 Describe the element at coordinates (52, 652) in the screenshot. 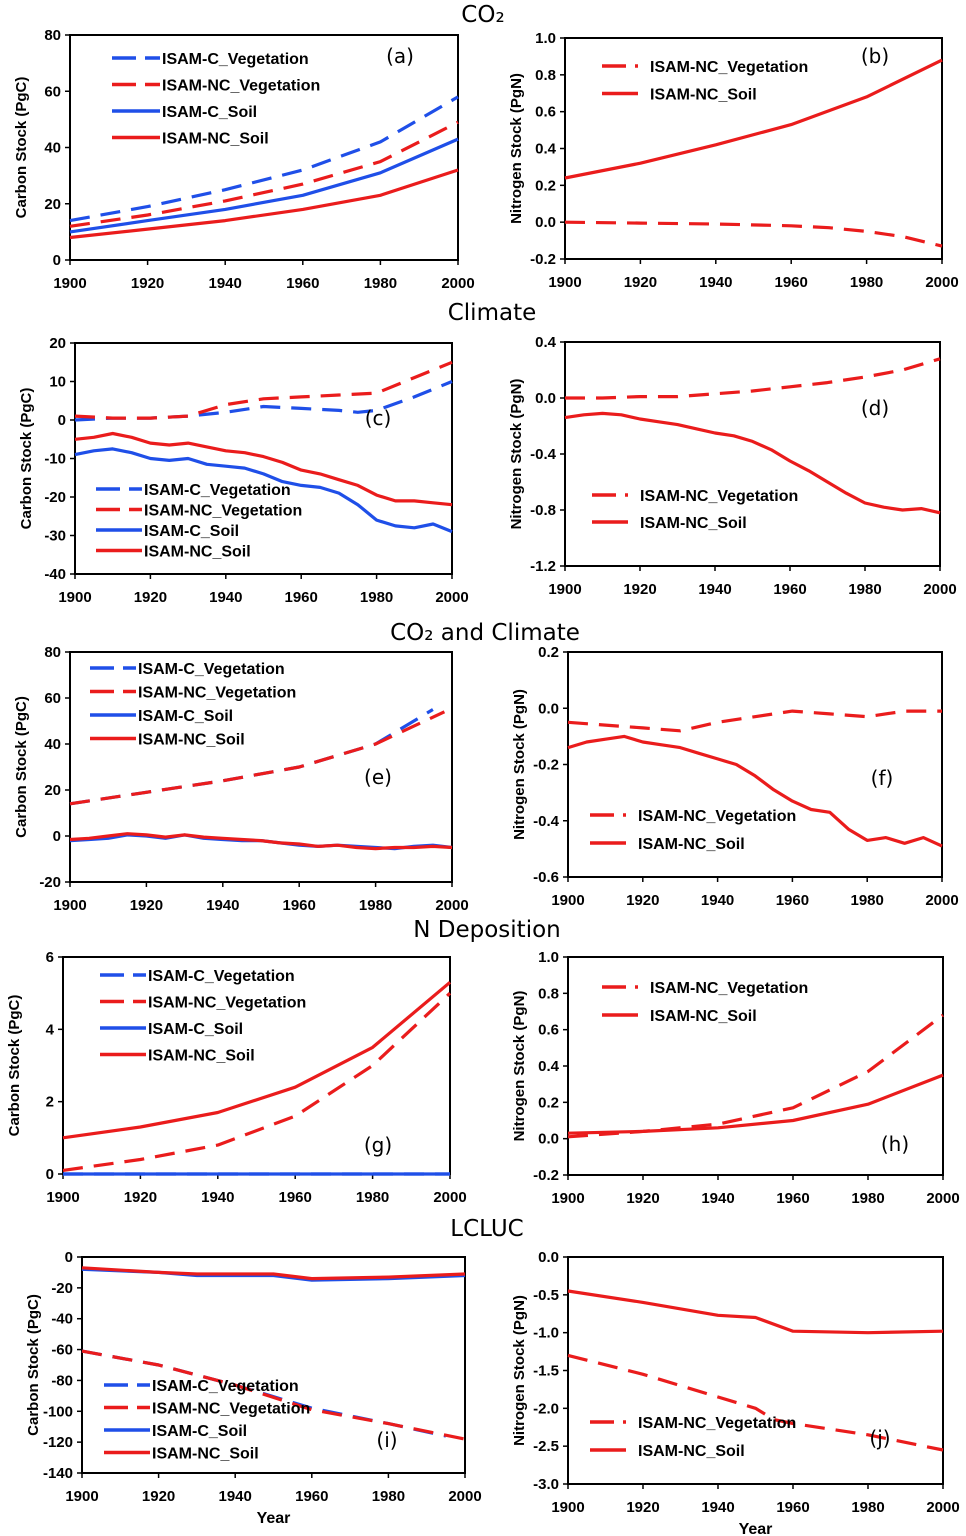

I see `y-tick-label: 80` at that location.